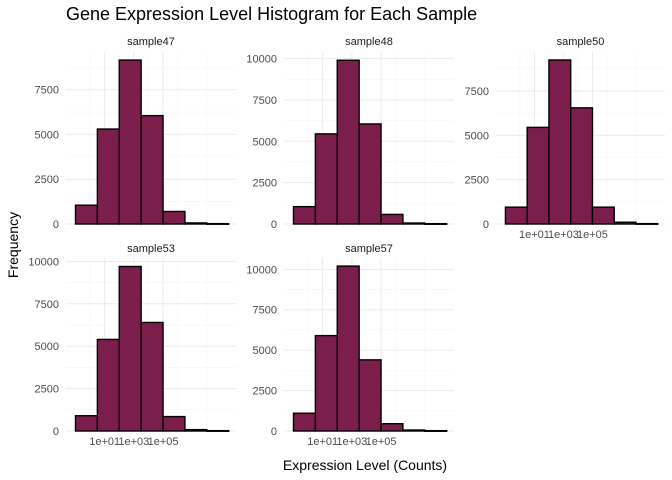 Image resolution: width=672 pixels, height=480 pixels. I want to click on facet-strip-label: sample48, so click(369, 42).